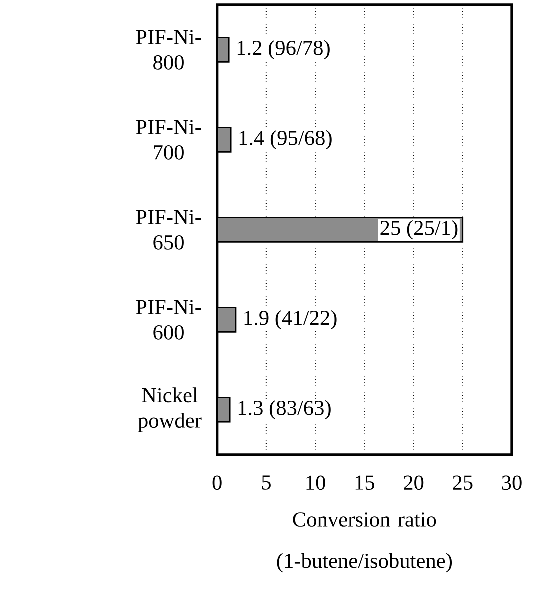  I want to click on y-tick-label: PIF-Ni-600, so click(169, 320).